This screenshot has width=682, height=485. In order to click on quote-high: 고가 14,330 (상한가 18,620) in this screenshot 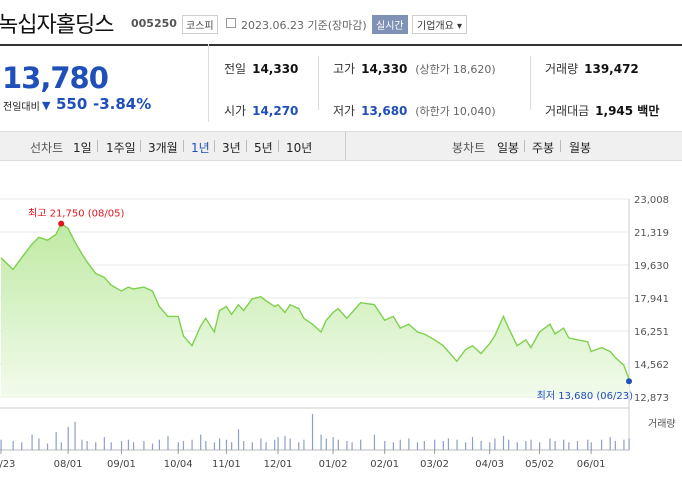, I will do `click(414, 69)`.